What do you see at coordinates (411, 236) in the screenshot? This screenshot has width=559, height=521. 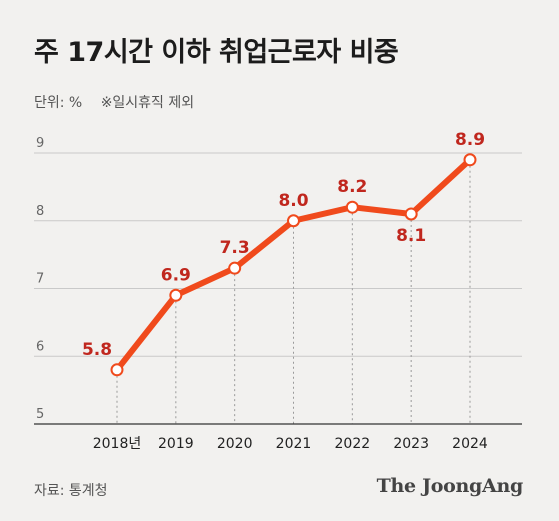 I see `data-label: 8.1` at bounding box center [411, 236].